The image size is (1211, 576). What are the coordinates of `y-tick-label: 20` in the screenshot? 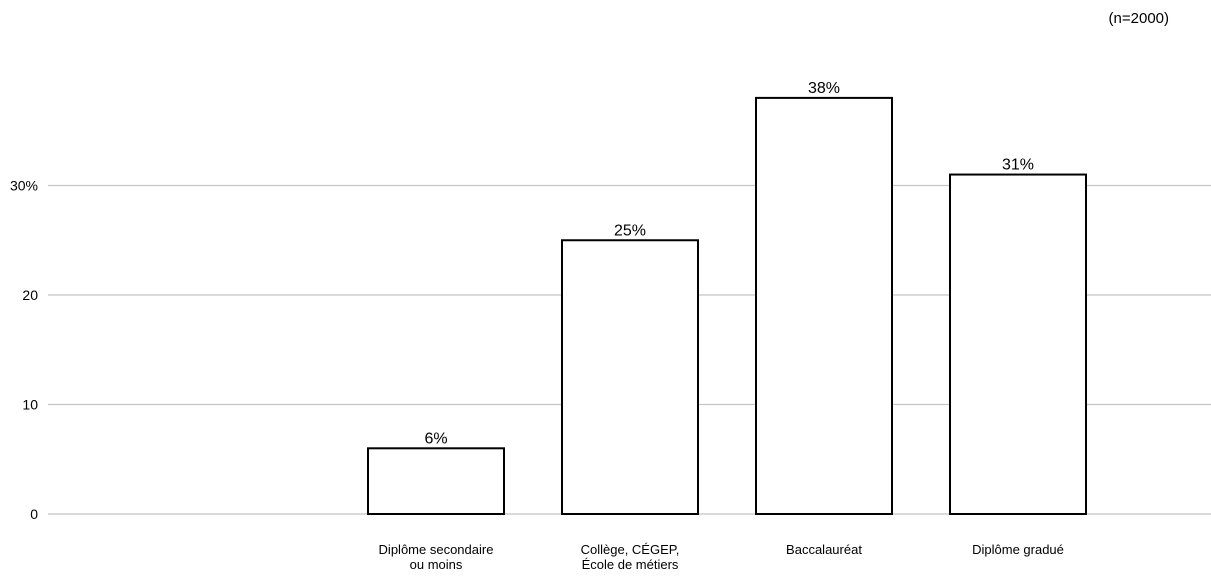 It's located at (30, 295).